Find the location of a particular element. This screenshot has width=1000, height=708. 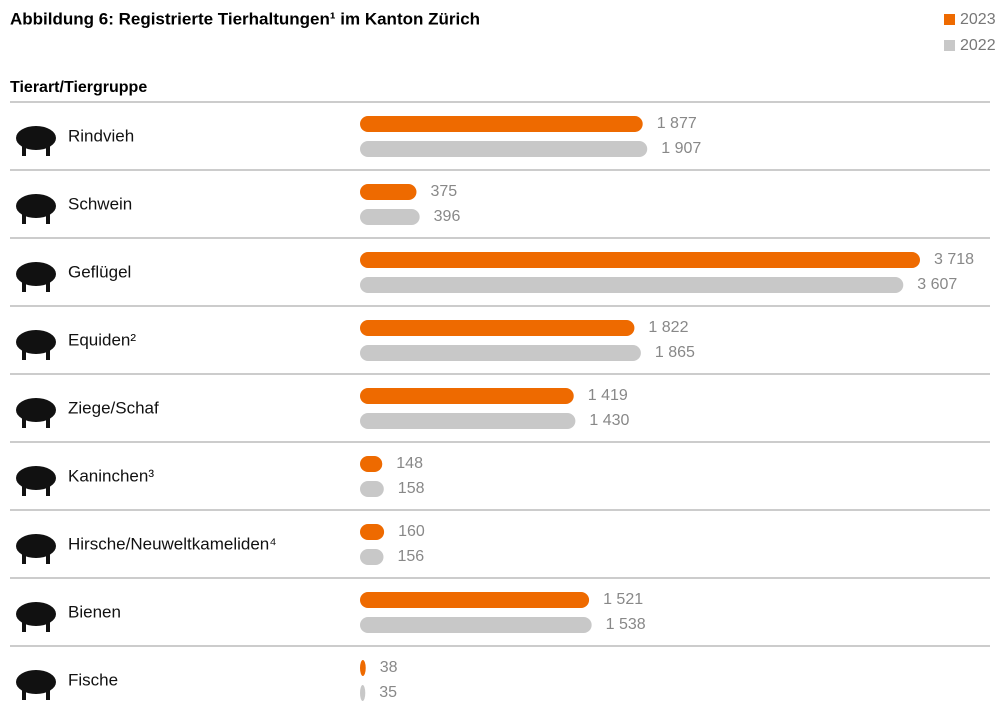

axis-label: Tierart/Tiergruppe is located at coordinates (78, 87).